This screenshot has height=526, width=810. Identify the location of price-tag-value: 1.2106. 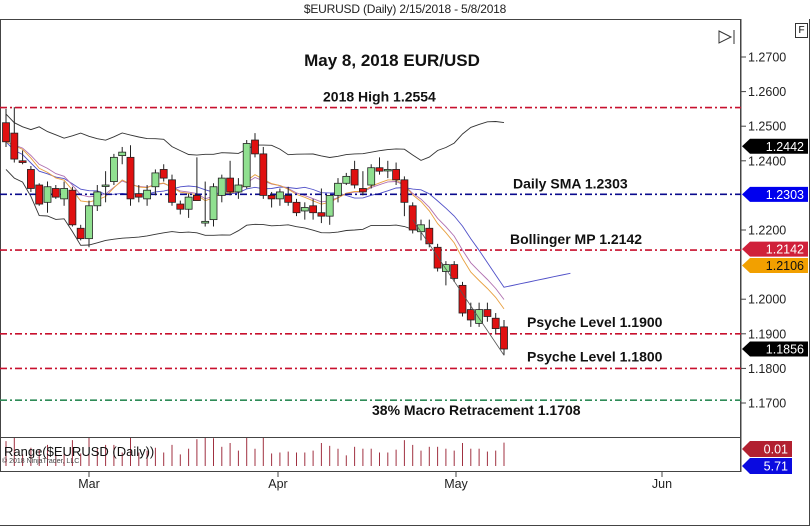
(785, 266).